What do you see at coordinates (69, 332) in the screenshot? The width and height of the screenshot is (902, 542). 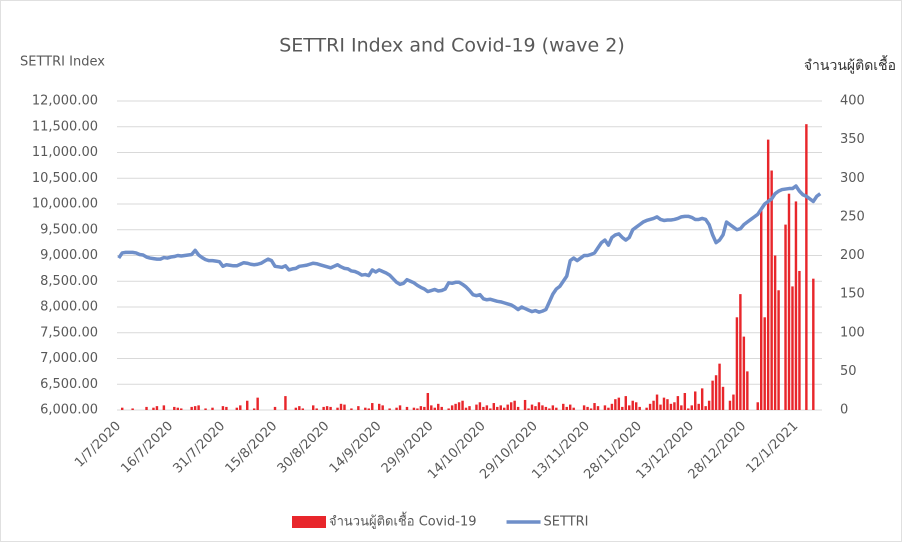 I see `y-tick-label: 7,500.00` at bounding box center [69, 332].